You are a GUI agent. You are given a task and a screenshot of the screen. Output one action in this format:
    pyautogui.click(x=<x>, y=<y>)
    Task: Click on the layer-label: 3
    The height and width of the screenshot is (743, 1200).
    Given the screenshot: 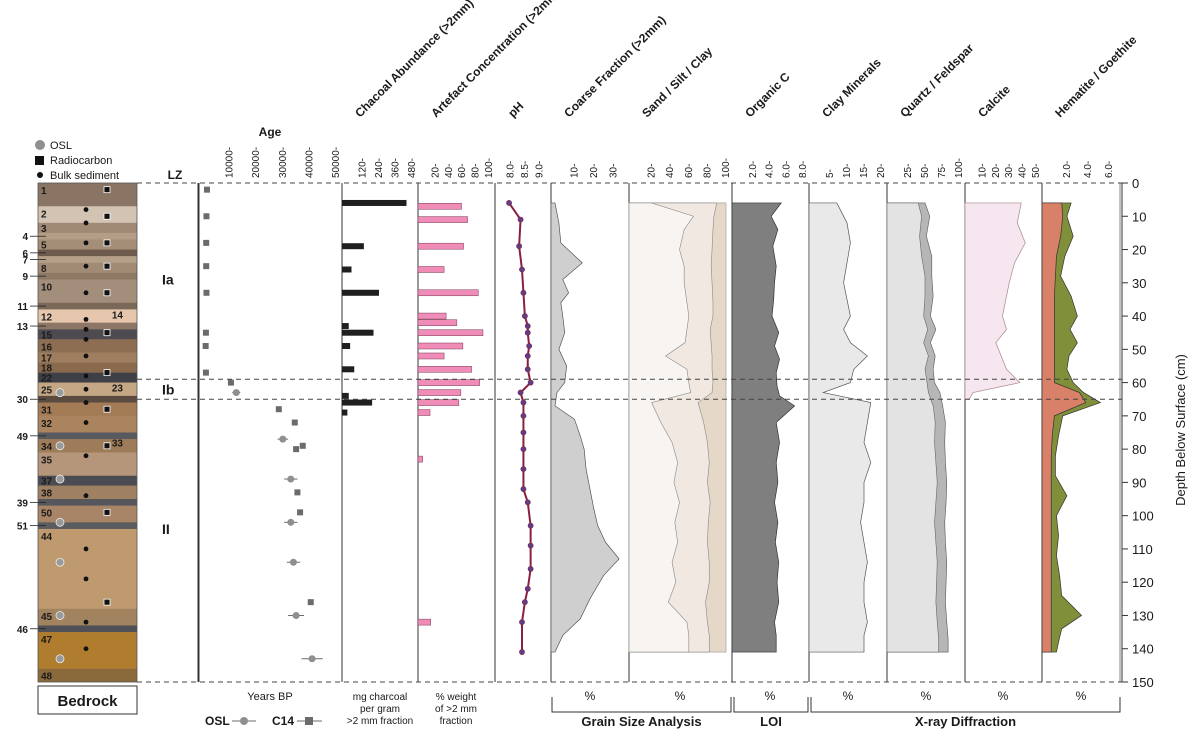 What is the action you would take?
    pyautogui.click(x=44, y=229)
    